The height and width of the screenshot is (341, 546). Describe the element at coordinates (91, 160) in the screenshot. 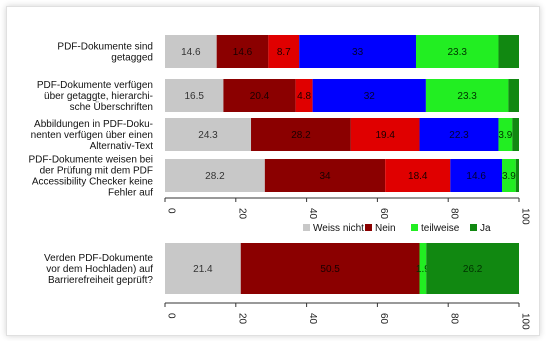

I see `category-label-line: PDF-Dokumente weisen bei` at that location.